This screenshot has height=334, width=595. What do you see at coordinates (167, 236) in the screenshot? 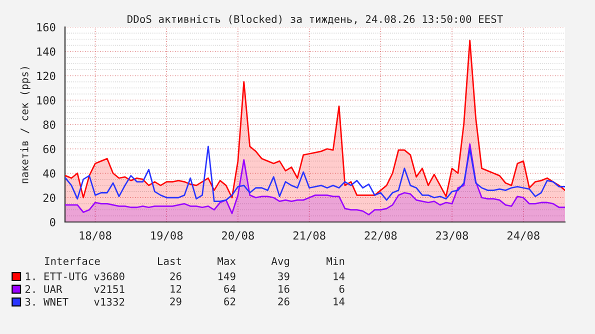
I see `x-tick-label: 19/08` at bounding box center [167, 236].